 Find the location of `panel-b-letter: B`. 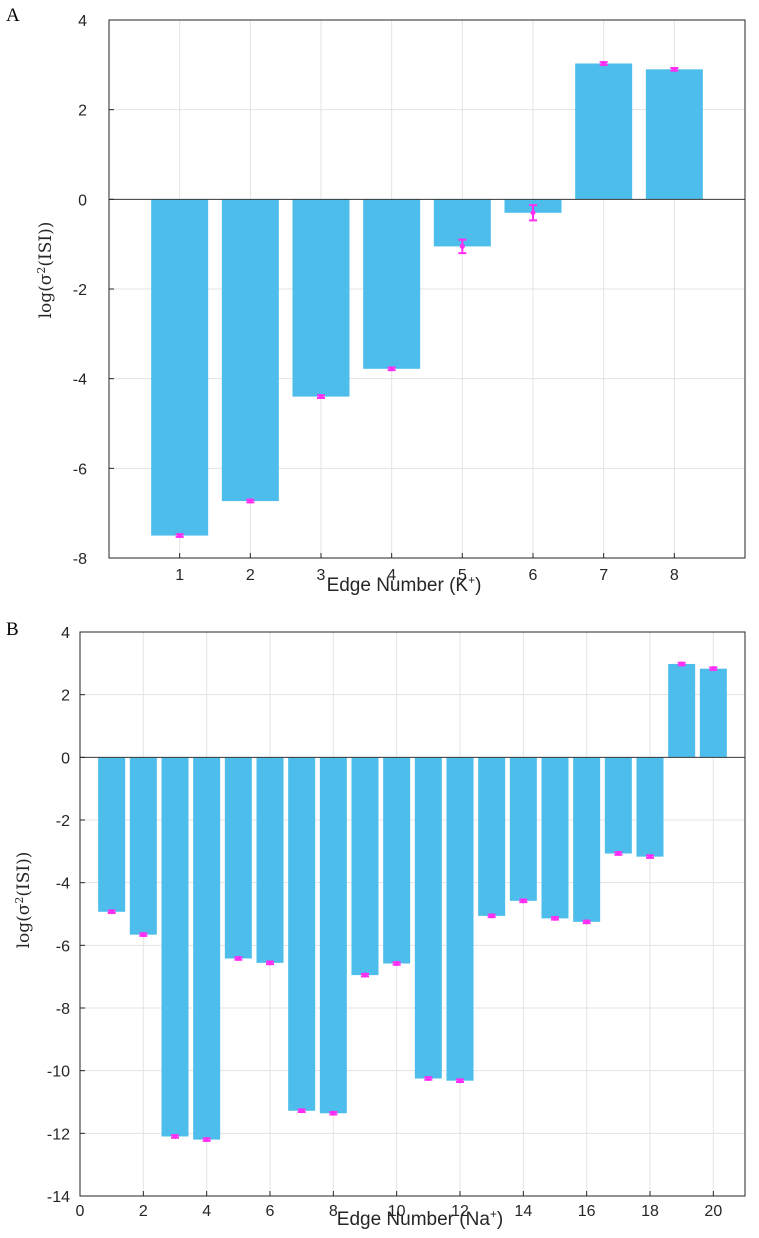

panel-b-letter: B is located at coordinates (12, 629).